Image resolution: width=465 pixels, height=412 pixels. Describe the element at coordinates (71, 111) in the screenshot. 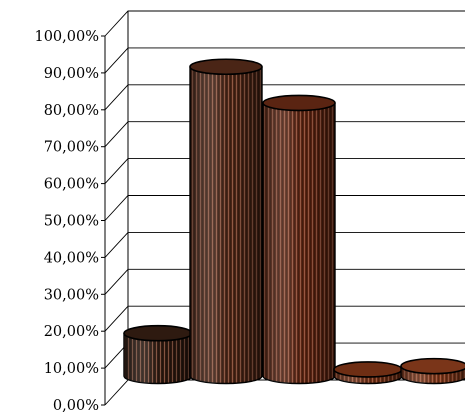

I see `y-tick-label: 80,00%` at that location.